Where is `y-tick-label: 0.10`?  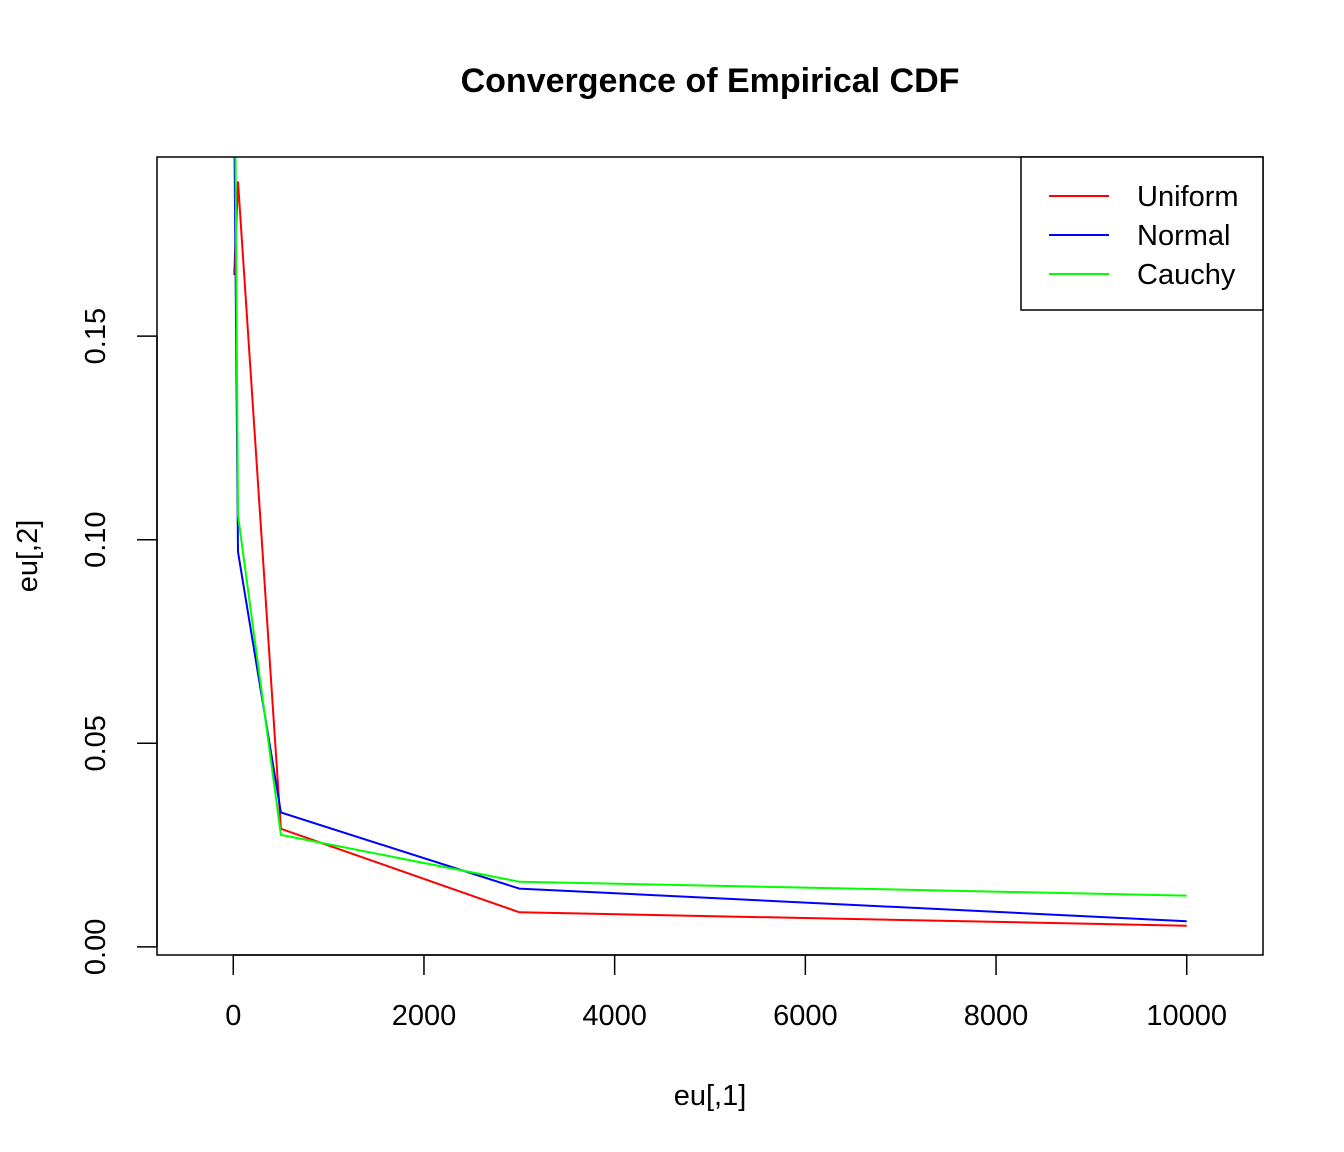
y-tick-label: 0.10 is located at coordinates (96, 539).